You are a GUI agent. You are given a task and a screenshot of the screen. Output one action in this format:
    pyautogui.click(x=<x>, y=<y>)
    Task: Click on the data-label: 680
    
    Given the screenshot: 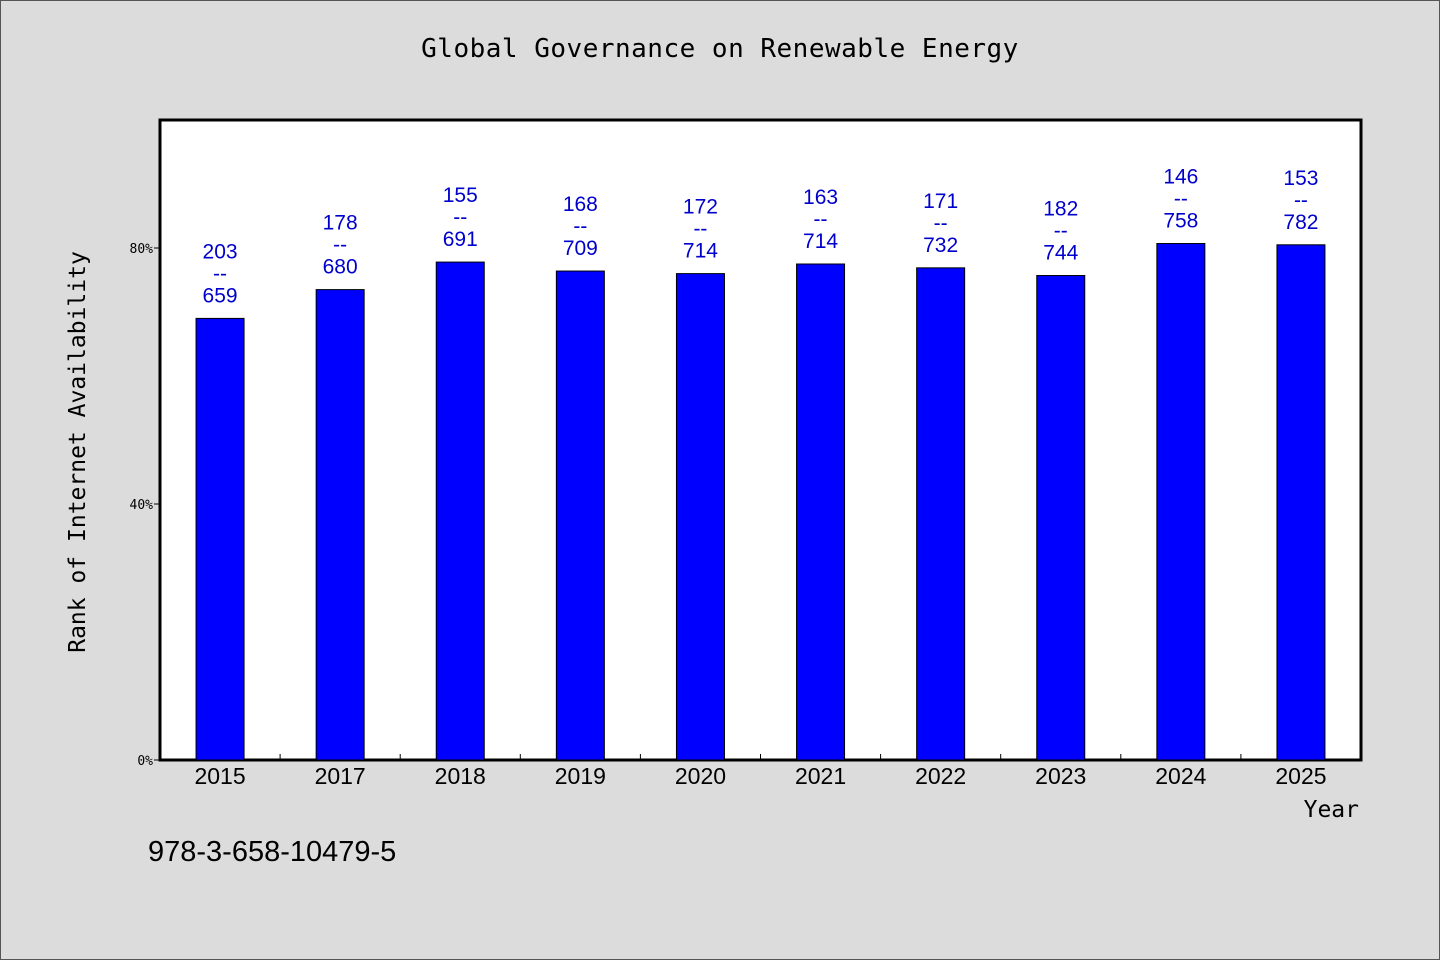 What is the action you would take?
    pyautogui.click(x=340, y=267)
    